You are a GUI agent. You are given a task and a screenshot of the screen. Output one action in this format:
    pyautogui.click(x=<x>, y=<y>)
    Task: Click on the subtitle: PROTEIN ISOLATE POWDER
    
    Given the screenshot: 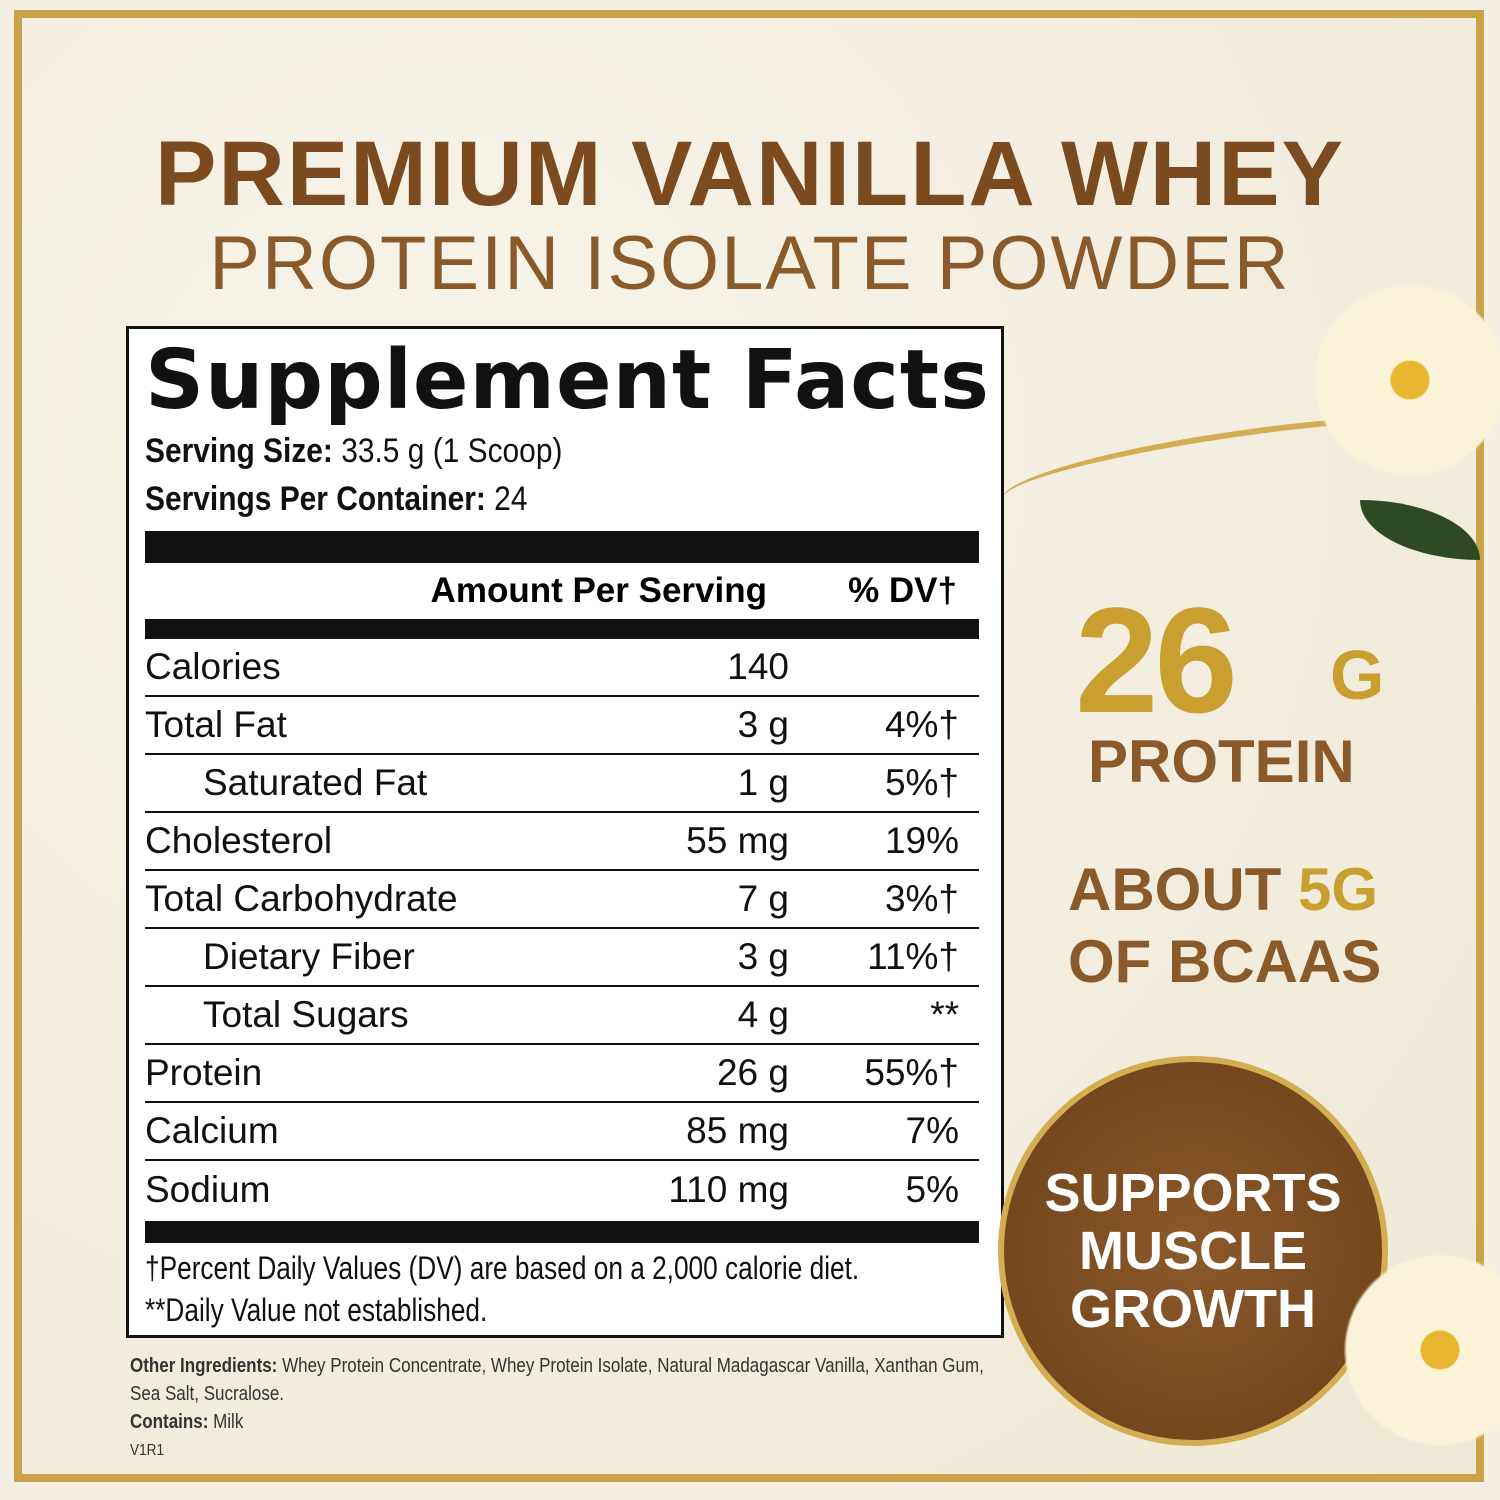 What is the action you would take?
    pyautogui.click(x=750, y=263)
    